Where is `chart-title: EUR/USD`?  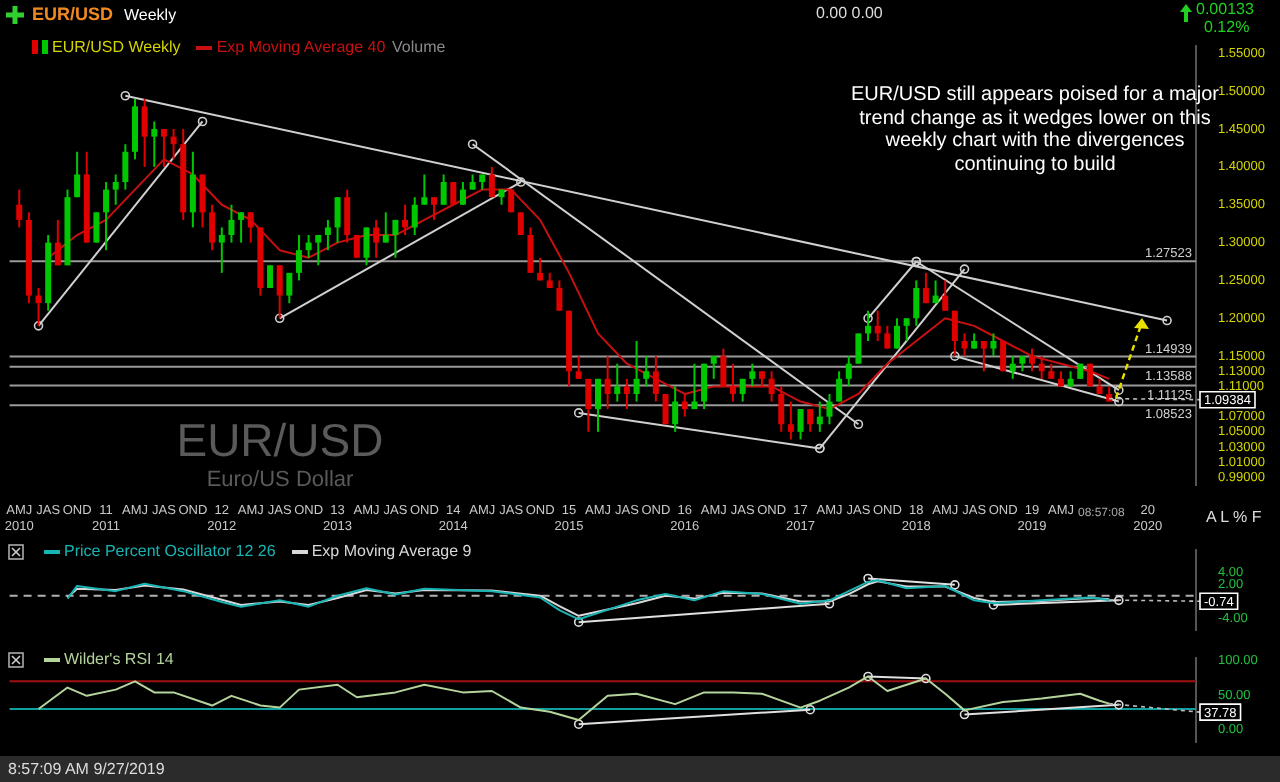
chart-title: EUR/USD is located at coordinates (73, 14).